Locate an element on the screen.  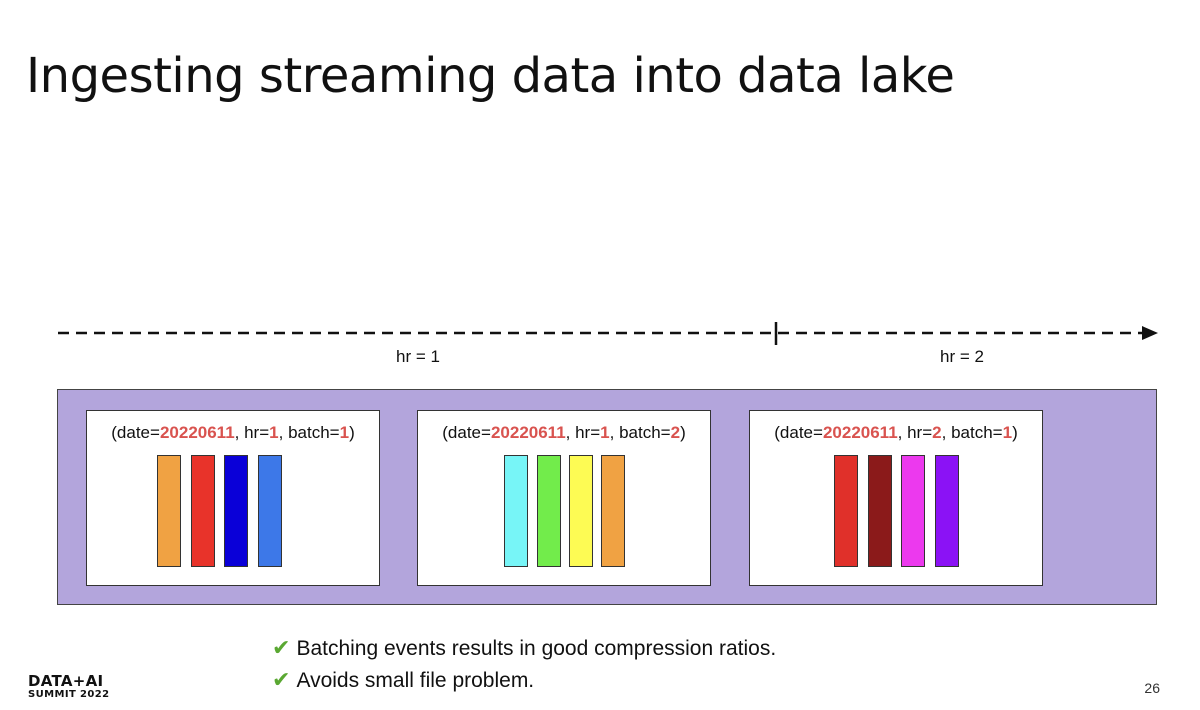
partition-label: (date=20220611, hr=2, batch=1) is located at coordinates (896, 432).